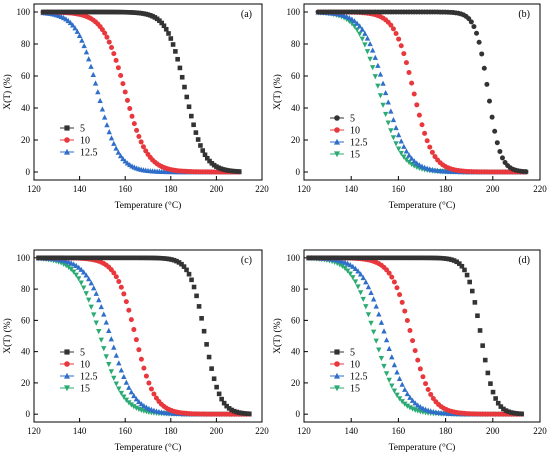 The image size is (550, 461). Describe the element at coordinates (298, 172) in the screenshot. I see `y-tick-label: 0` at that location.